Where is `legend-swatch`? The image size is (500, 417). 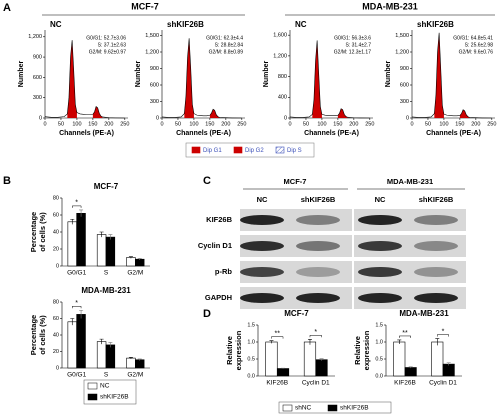
legend-swatch is located at coordinates (287, 408).